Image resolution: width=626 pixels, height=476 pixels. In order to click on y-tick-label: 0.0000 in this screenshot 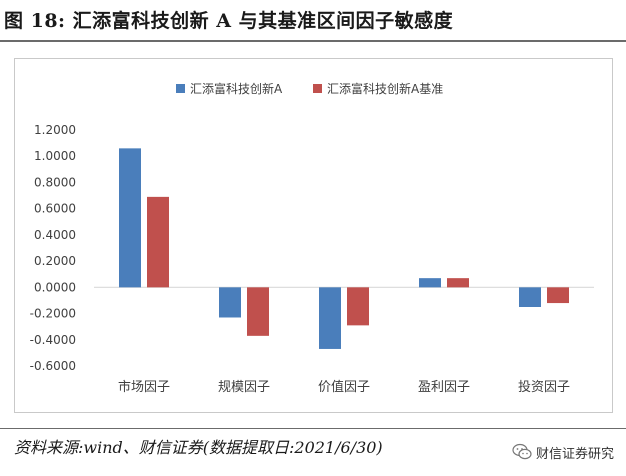, I will do `click(55, 287)`.